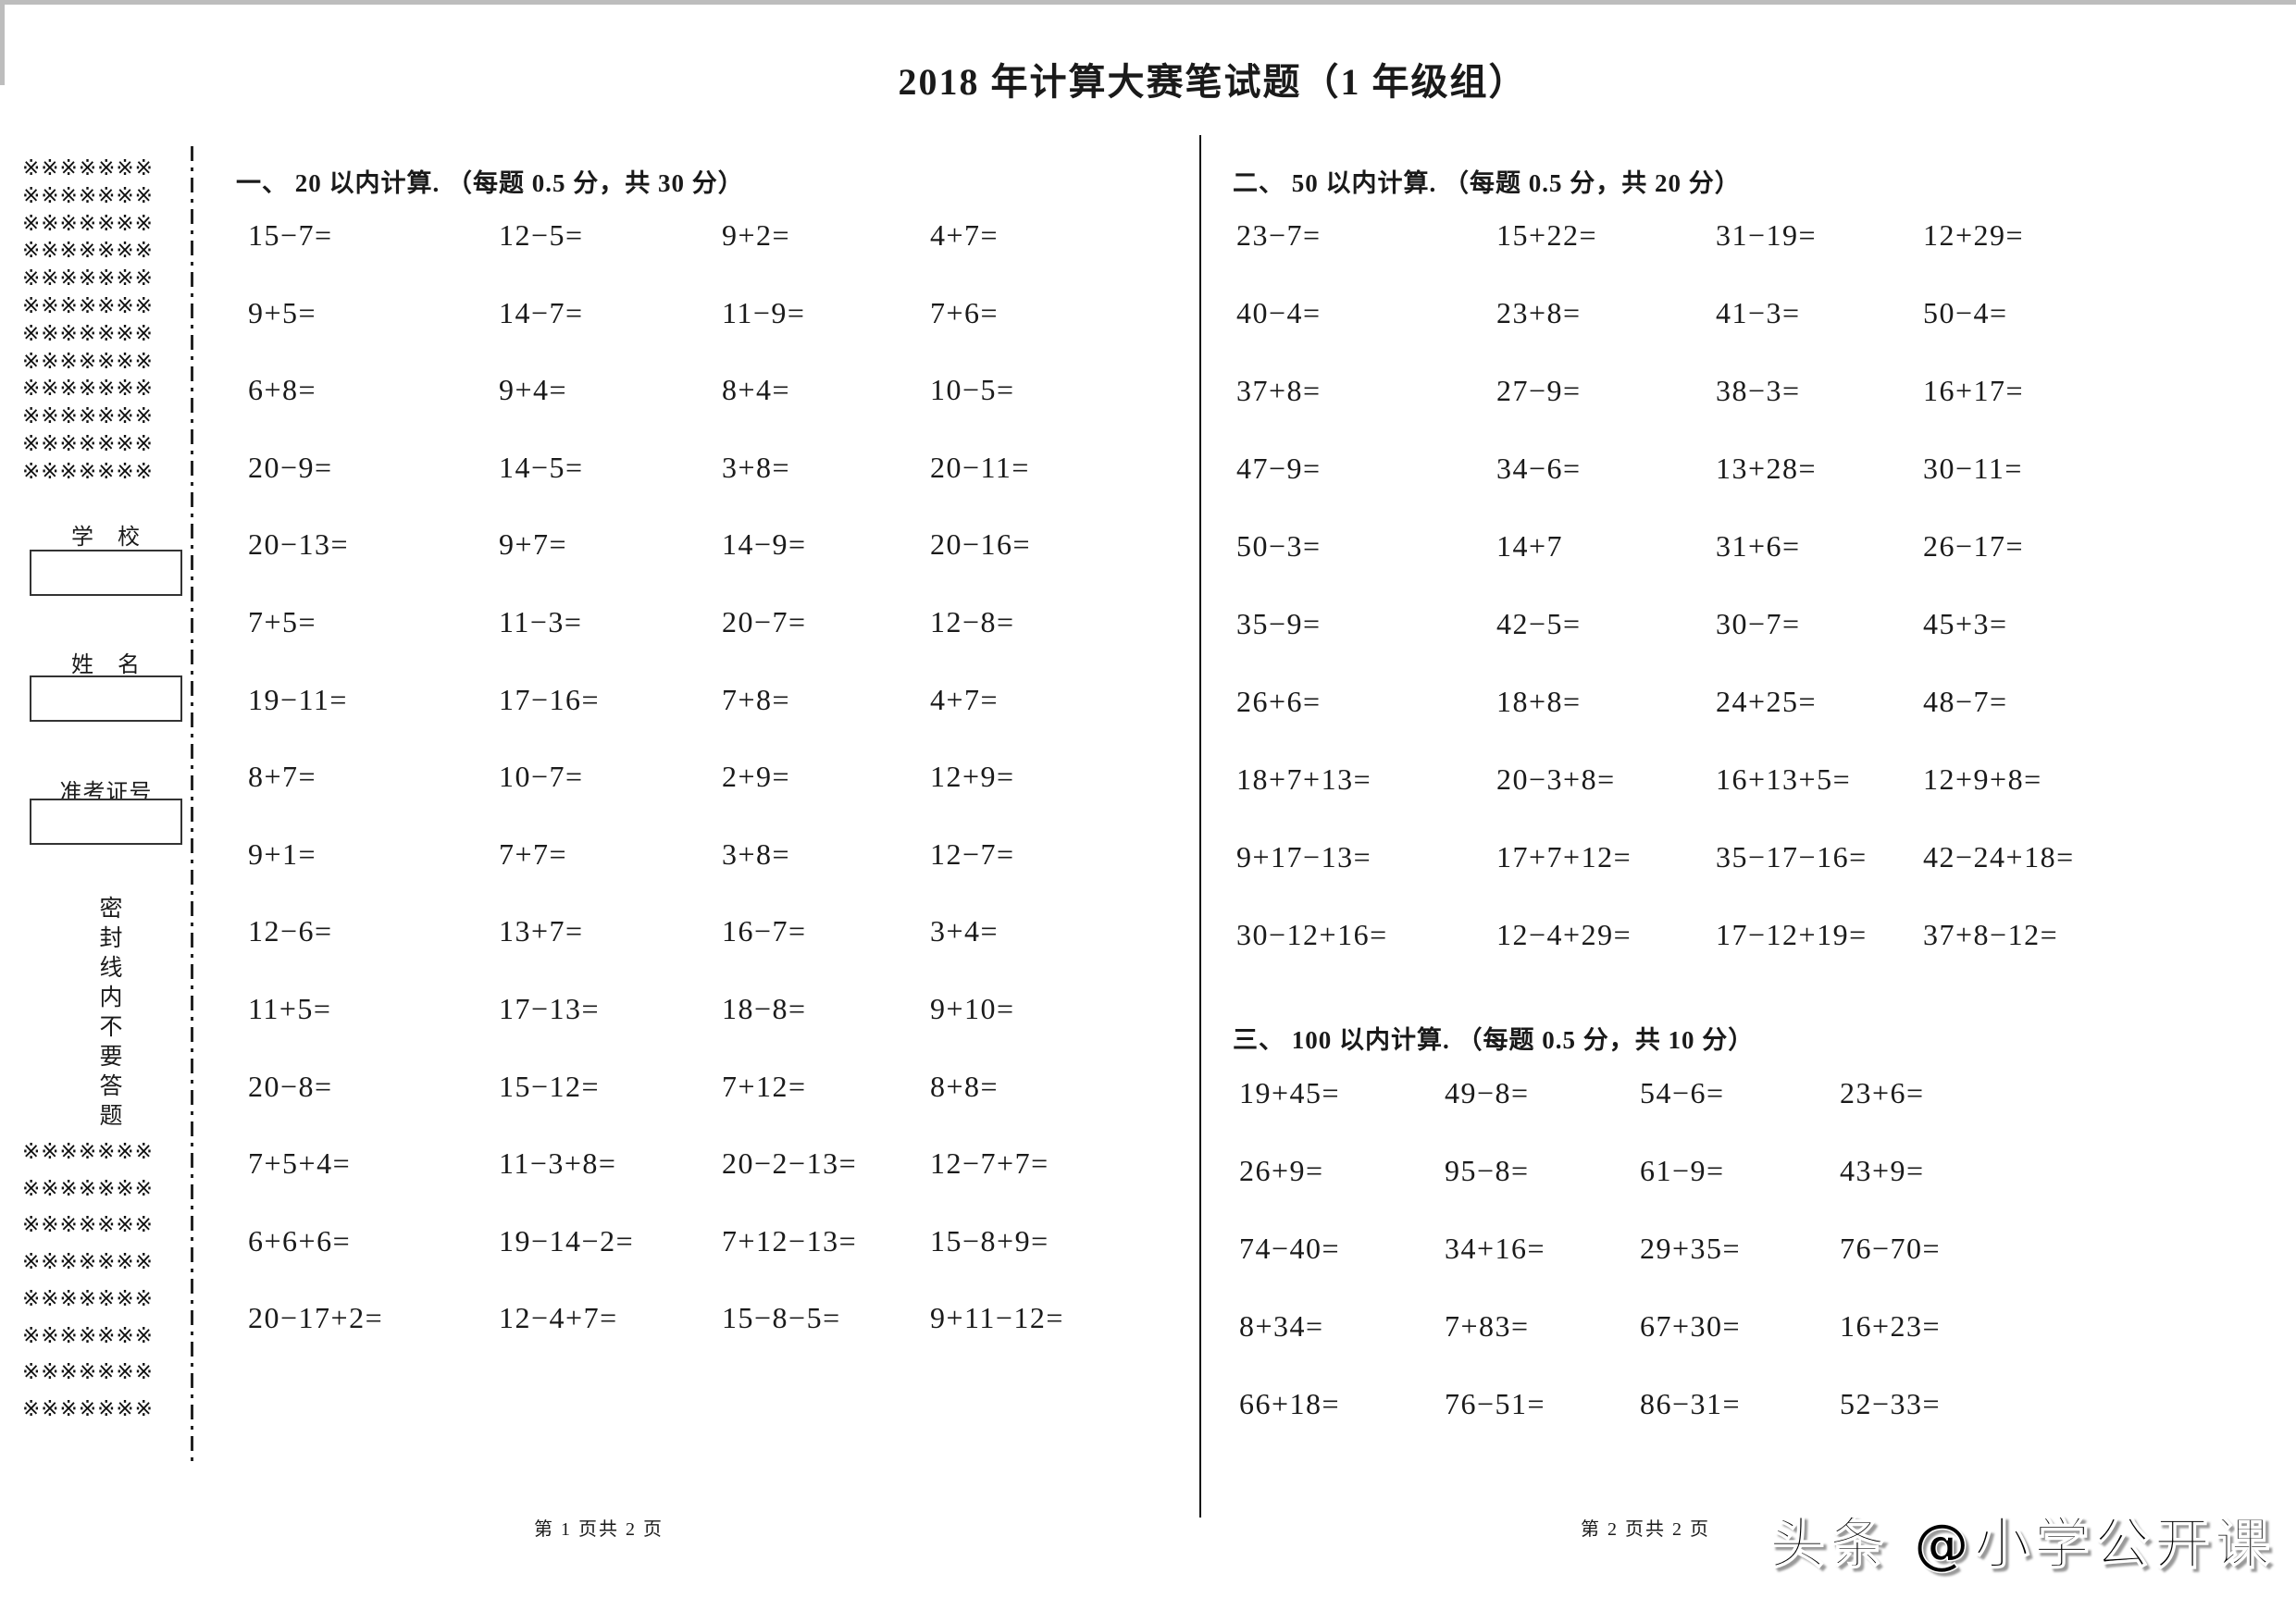 The height and width of the screenshot is (1623, 2296). Describe the element at coordinates (300, 1163) in the screenshot. I see `problem: 7+5+4=` at that location.